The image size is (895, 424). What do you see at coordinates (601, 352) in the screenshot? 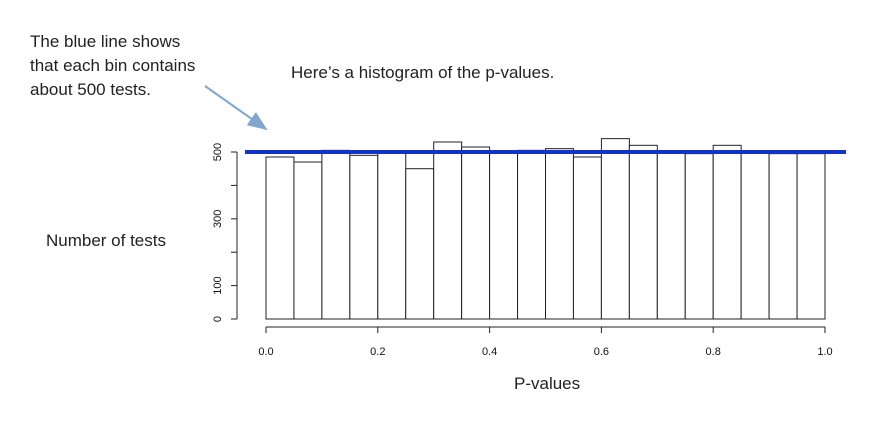
I see `x-tick-label: 0.6` at bounding box center [601, 352].